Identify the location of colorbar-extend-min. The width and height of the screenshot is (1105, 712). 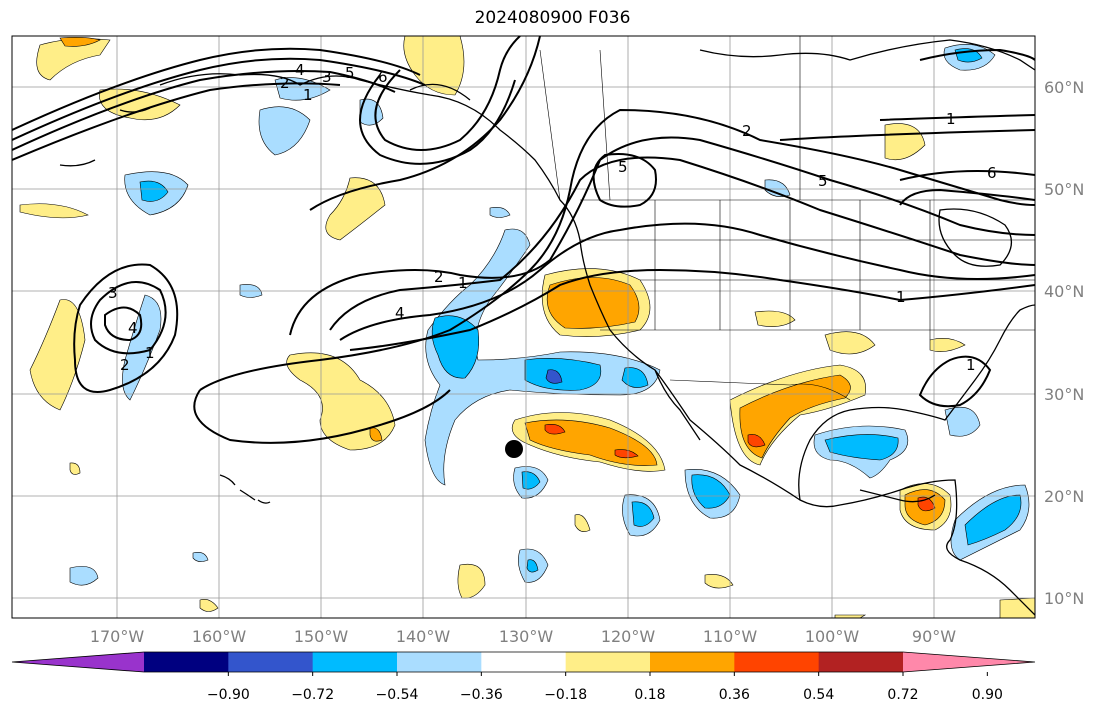
(78, 662).